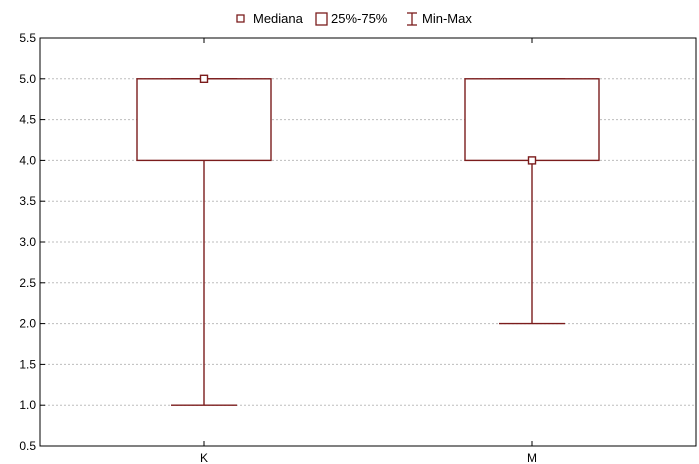 The image size is (699, 464). What do you see at coordinates (204, 457) in the screenshot?
I see `x-tick-label: K` at bounding box center [204, 457].